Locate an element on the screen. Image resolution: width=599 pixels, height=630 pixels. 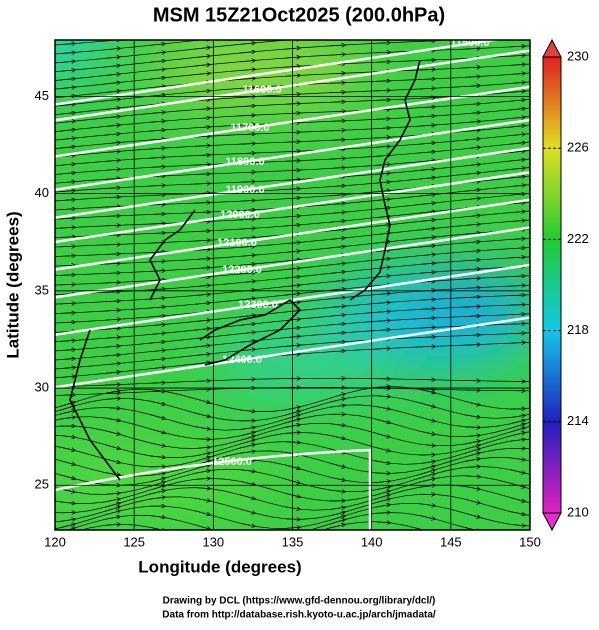
colorbar is located at coordinates (552, 285).